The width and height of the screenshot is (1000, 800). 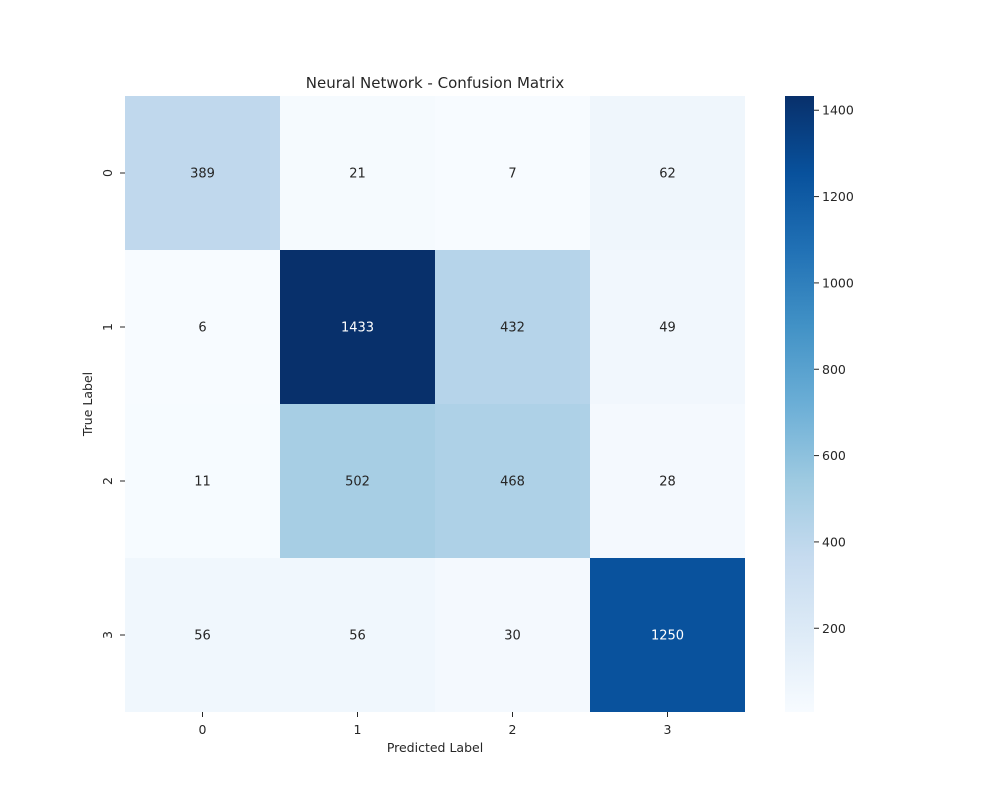 I want to click on heatmap-cell-label: 49, so click(x=667, y=328).